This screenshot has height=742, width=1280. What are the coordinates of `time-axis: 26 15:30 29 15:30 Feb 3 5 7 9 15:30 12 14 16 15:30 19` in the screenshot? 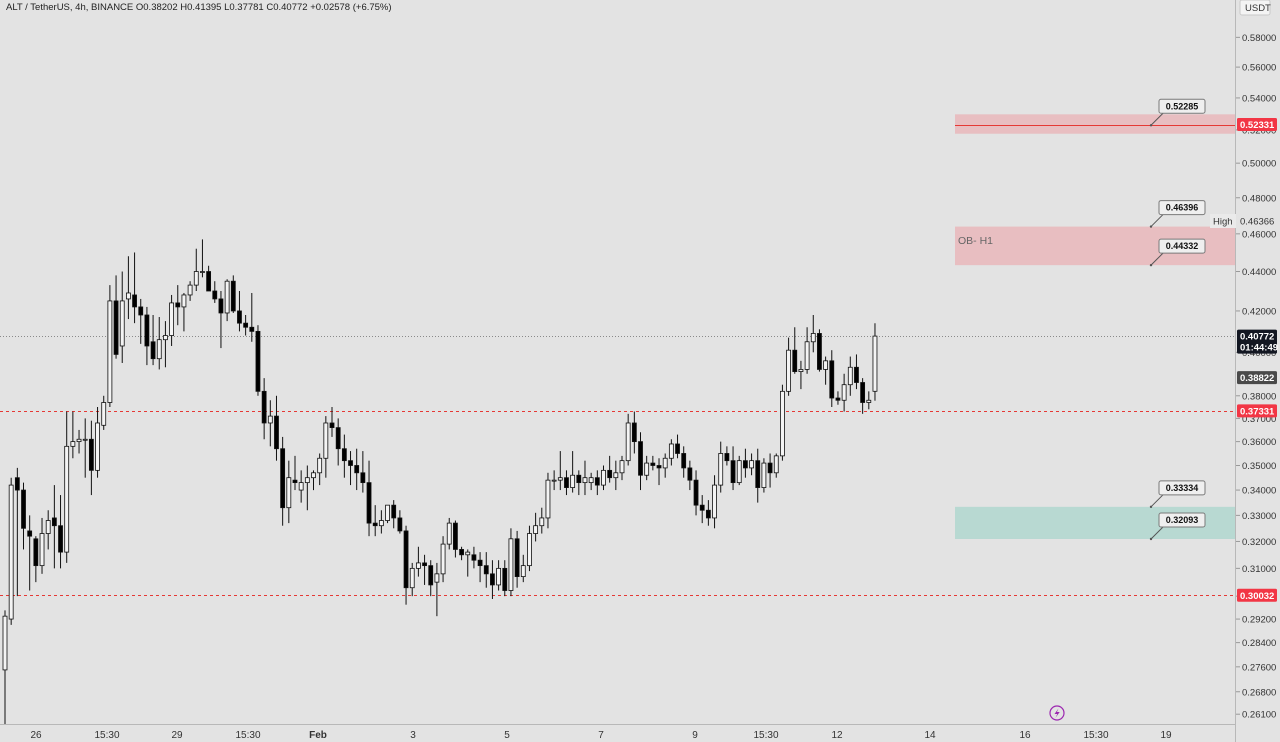 It's located at (601, 735).